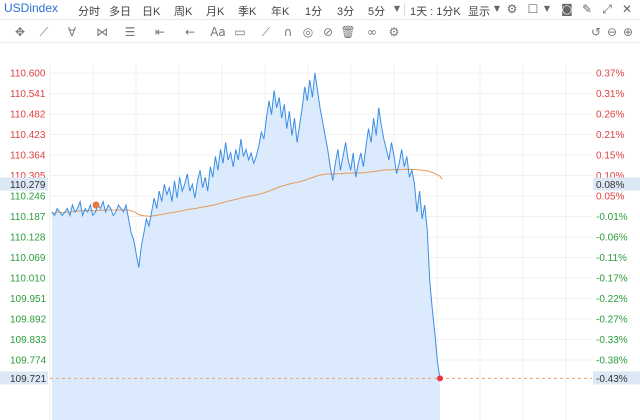 The height and width of the screenshot is (420, 640). Describe the element at coordinates (596, 32) in the screenshot. I see `undo-icon: ↺` at that location.